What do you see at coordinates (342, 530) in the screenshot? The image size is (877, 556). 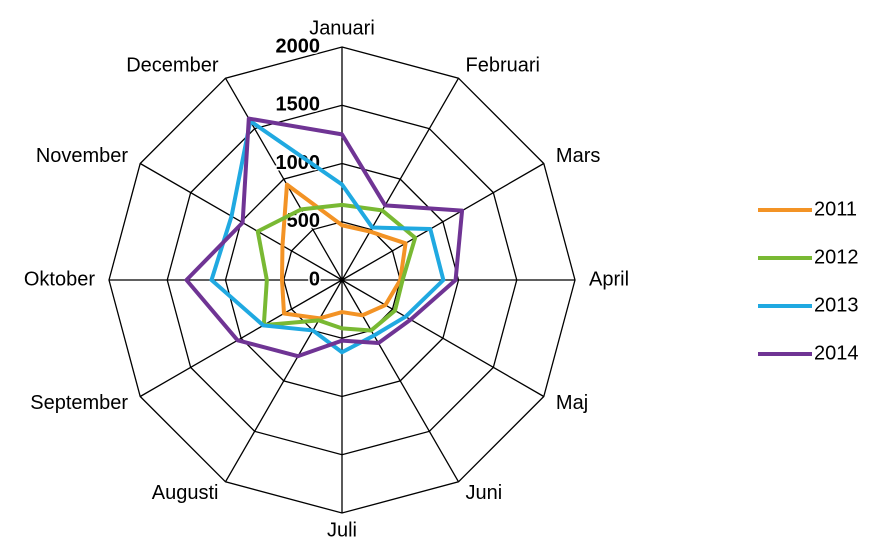 I see `category-label: Juli` at bounding box center [342, 530].